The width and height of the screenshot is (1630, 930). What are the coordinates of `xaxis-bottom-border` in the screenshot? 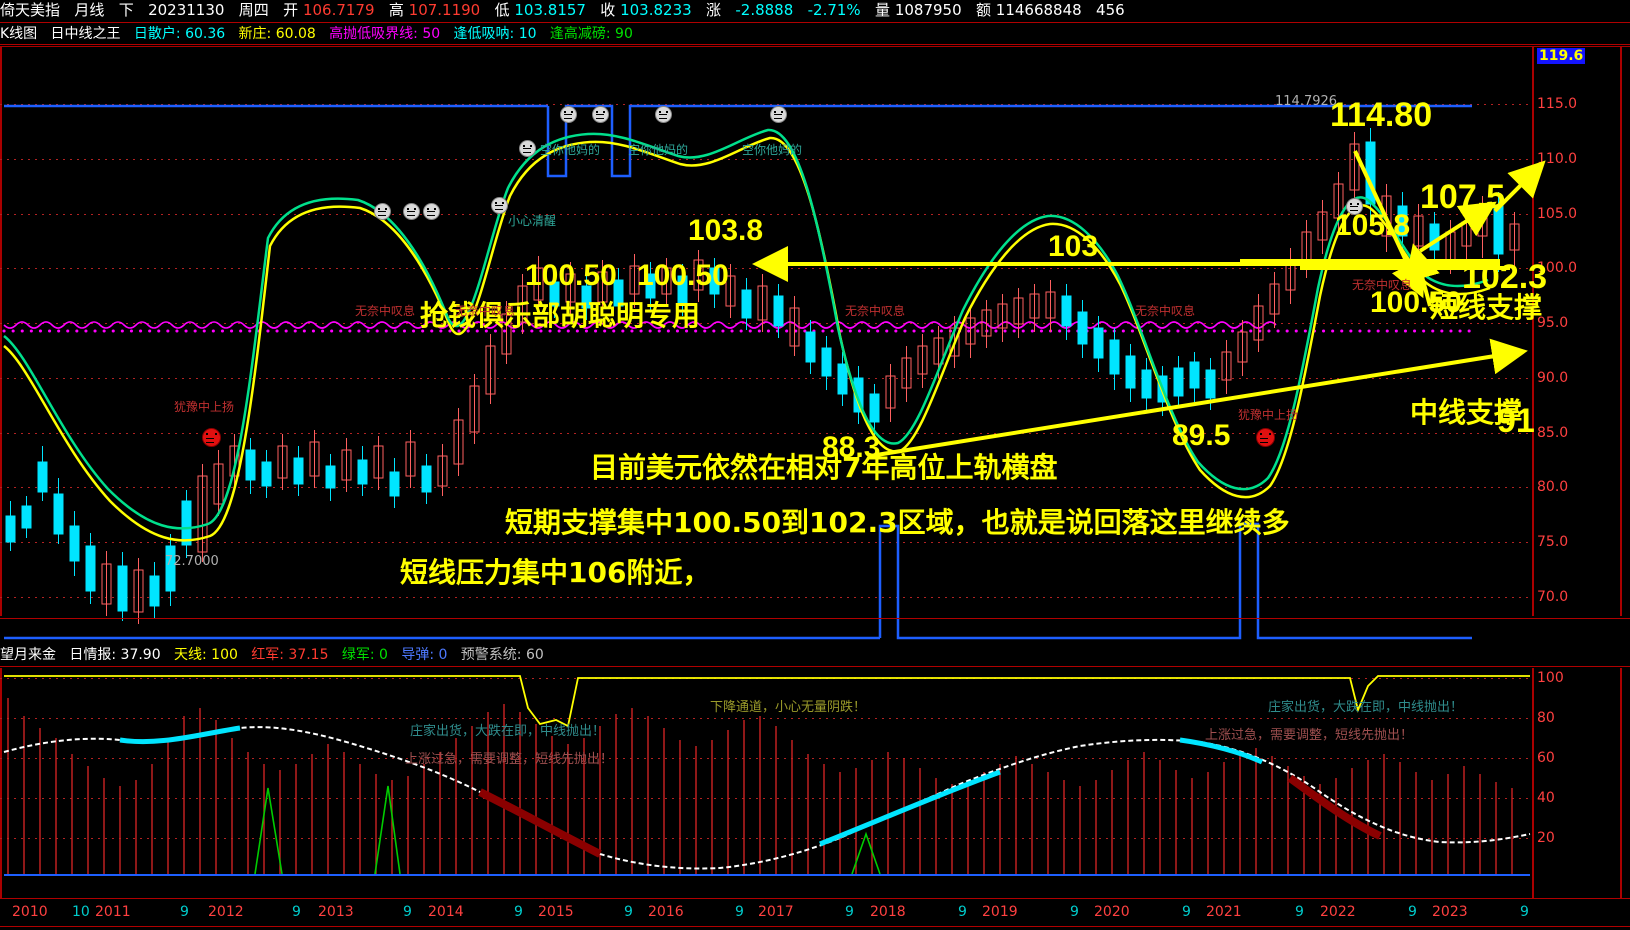 It's located at (815, 926).